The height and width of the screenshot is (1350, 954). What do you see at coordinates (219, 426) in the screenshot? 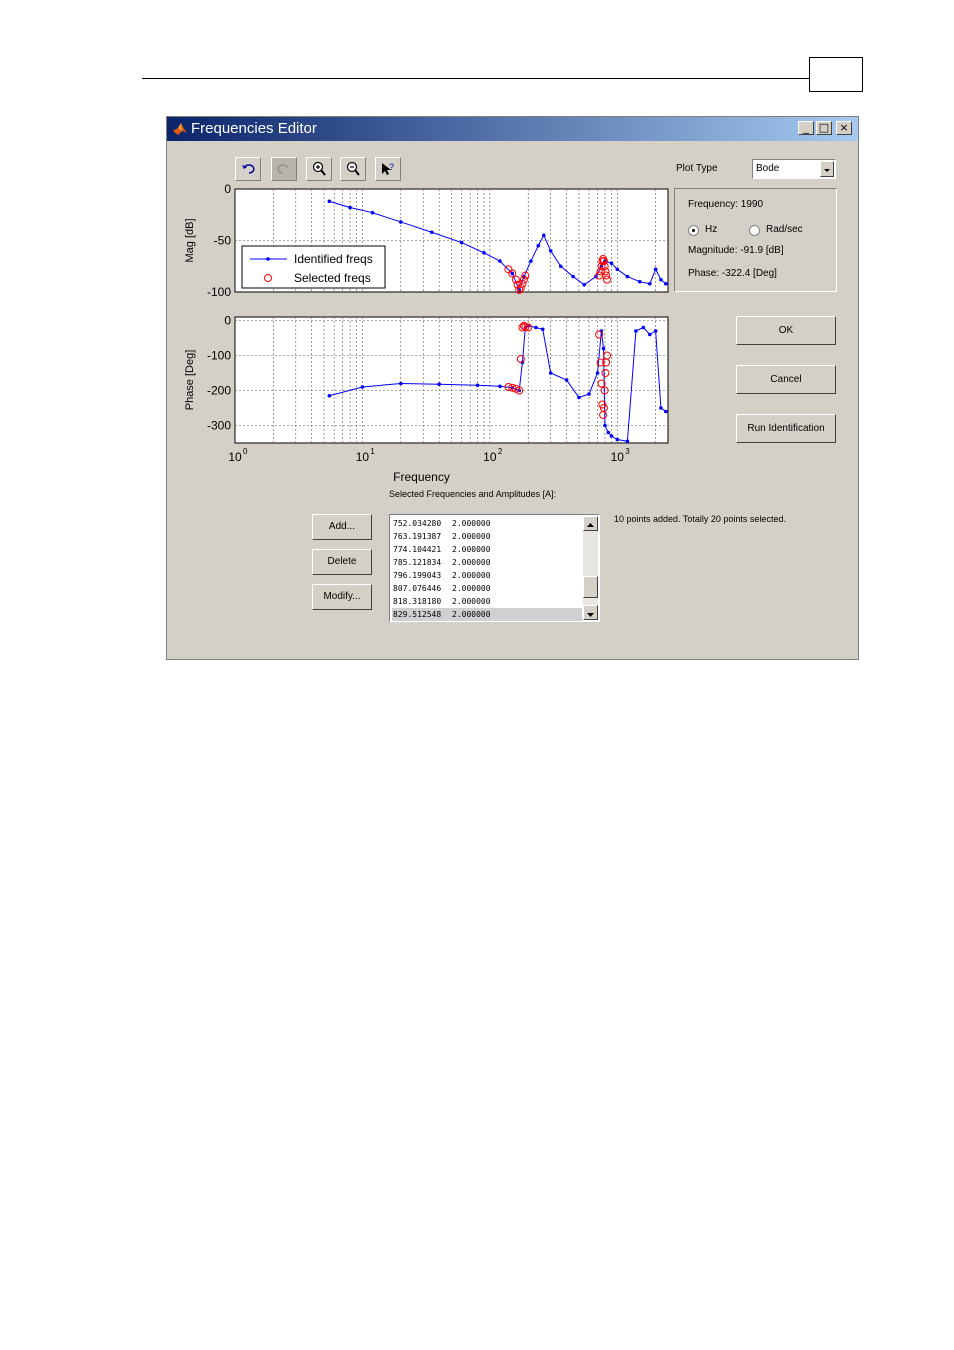
I see `y-tick-label: -300` at bounding box center [219, 426].